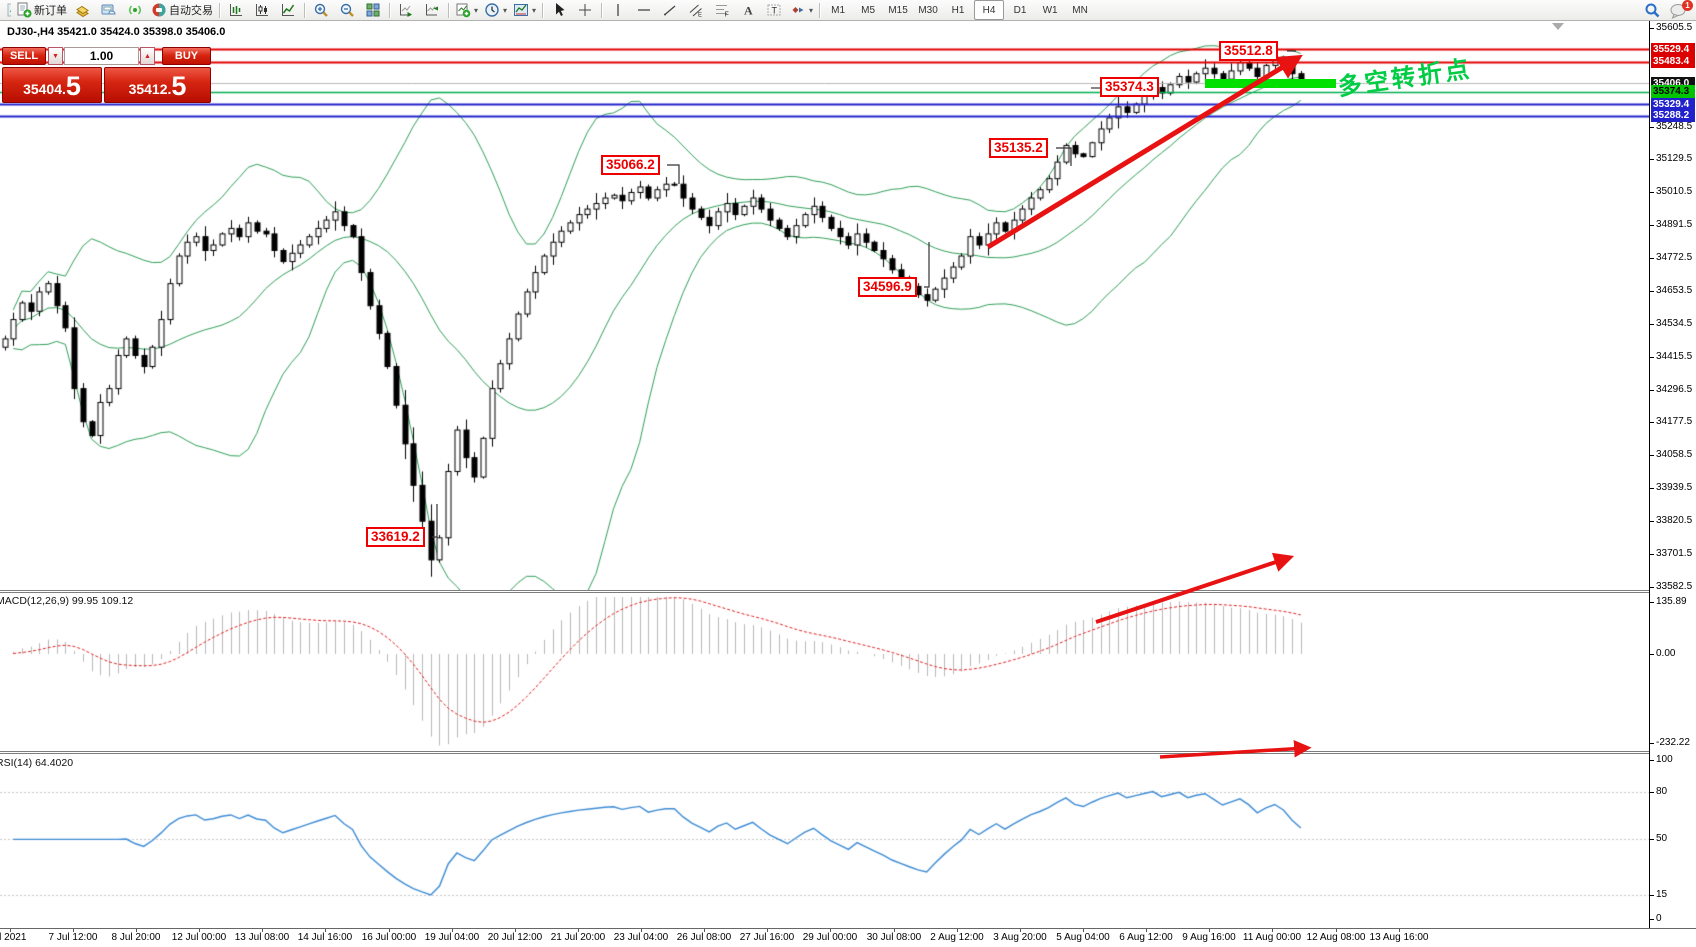 This screenshot has height=947, width=1696. I want to click on price-flag: 35374.3, so click(1129, 87).